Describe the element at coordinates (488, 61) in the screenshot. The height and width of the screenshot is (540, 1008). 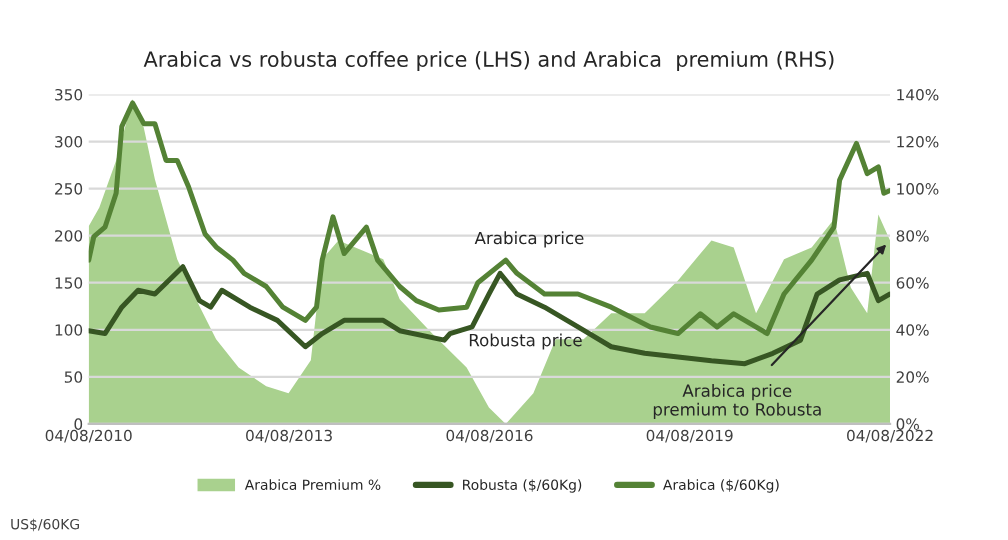
I see `chart-title: Arabica vs robusta coffee price (LHS) and Arabica premium (RHS)` at that location.